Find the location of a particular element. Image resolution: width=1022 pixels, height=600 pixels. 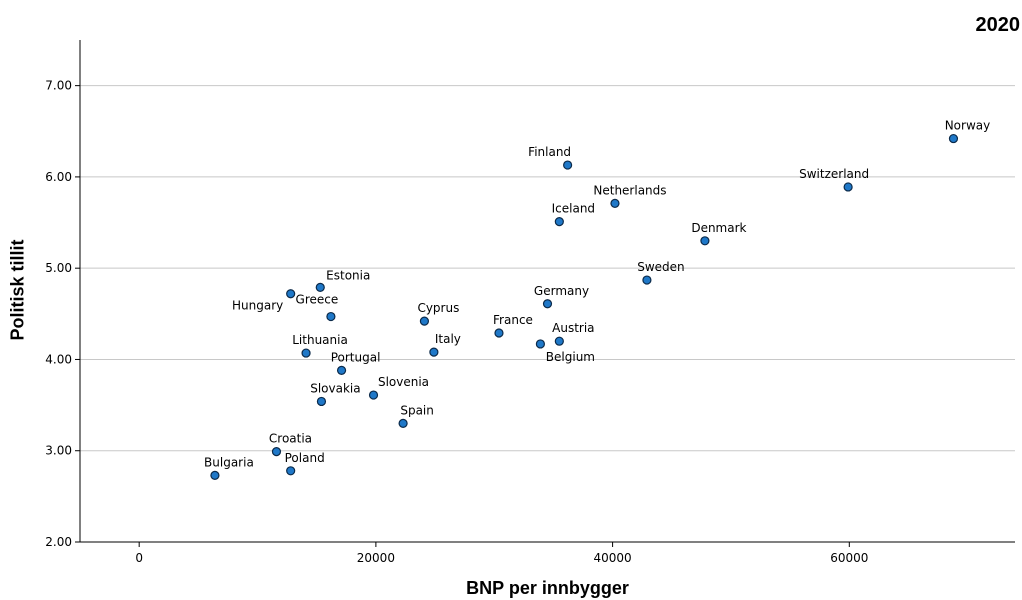

point-label: Slovakia is located at coordinates (335, 388).